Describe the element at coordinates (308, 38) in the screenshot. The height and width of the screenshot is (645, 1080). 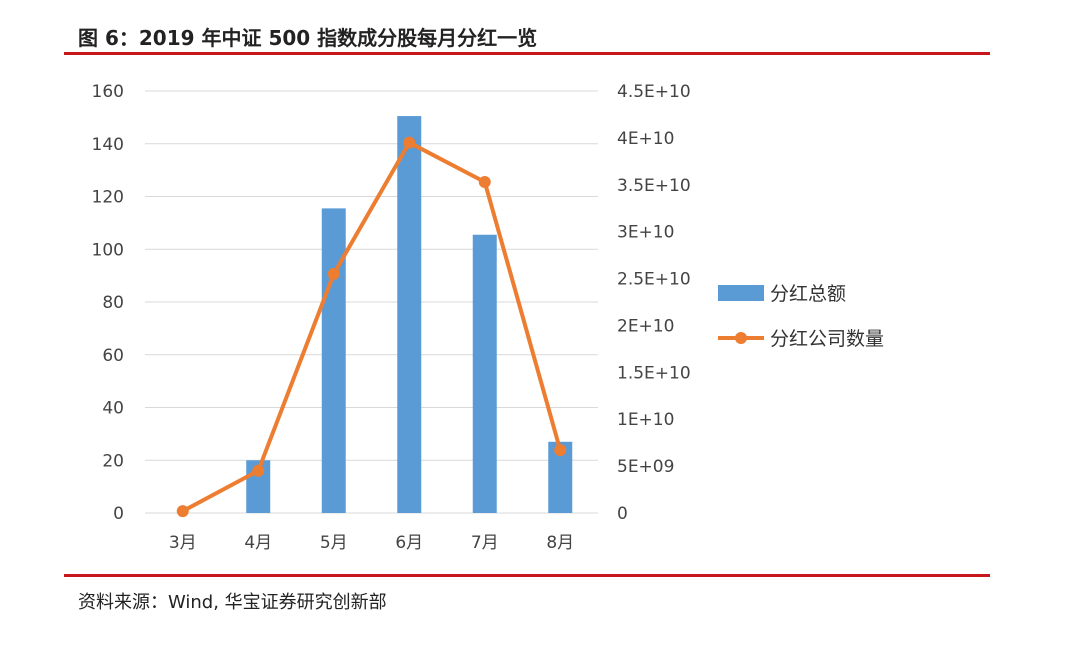
I see `chart-title: 图 6：2019 年中证 500 指数成分股每月分红一览` at that location.